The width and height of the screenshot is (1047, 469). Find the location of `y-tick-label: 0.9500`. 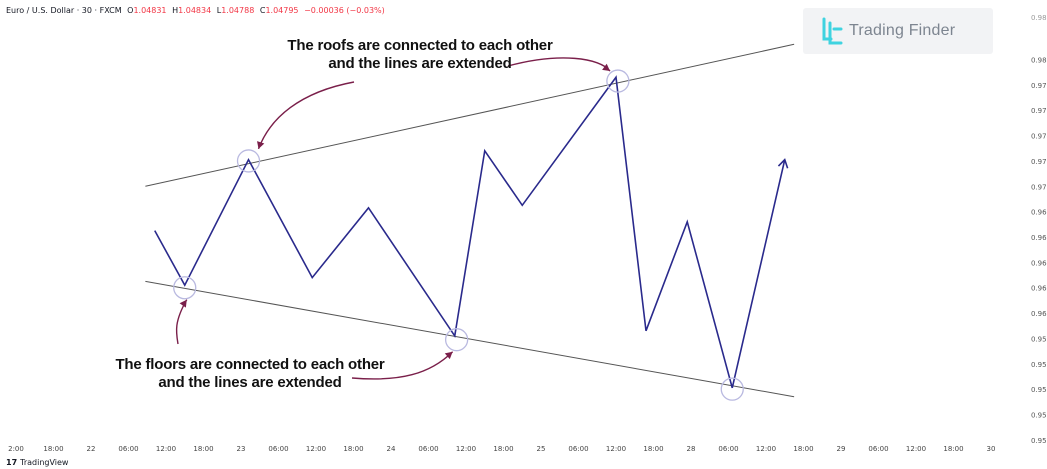

y-tick-label: 0.9500 is located at coordinates (1039, 441).